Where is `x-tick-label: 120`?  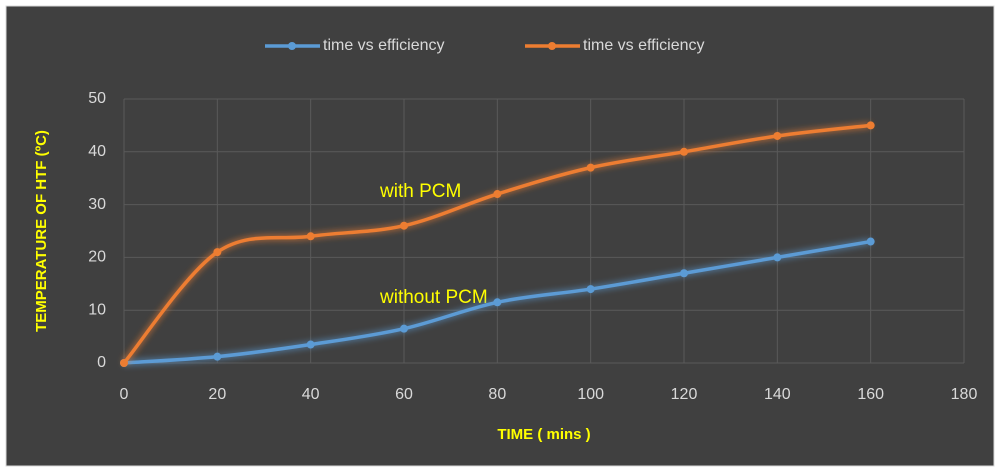 x-tick-label: 120 is located at coordinates (684, 394).